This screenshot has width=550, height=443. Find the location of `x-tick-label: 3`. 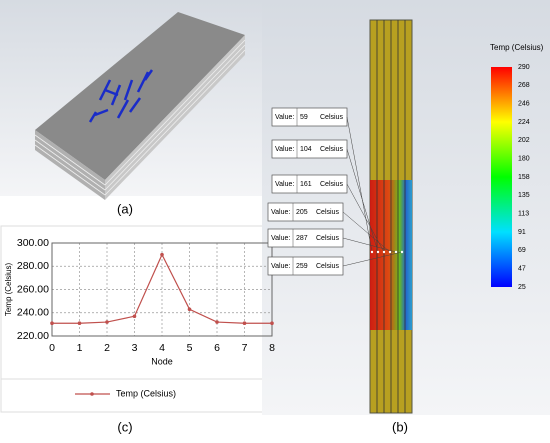

x-tick-label: 3 is located at coordinates (135, 348).